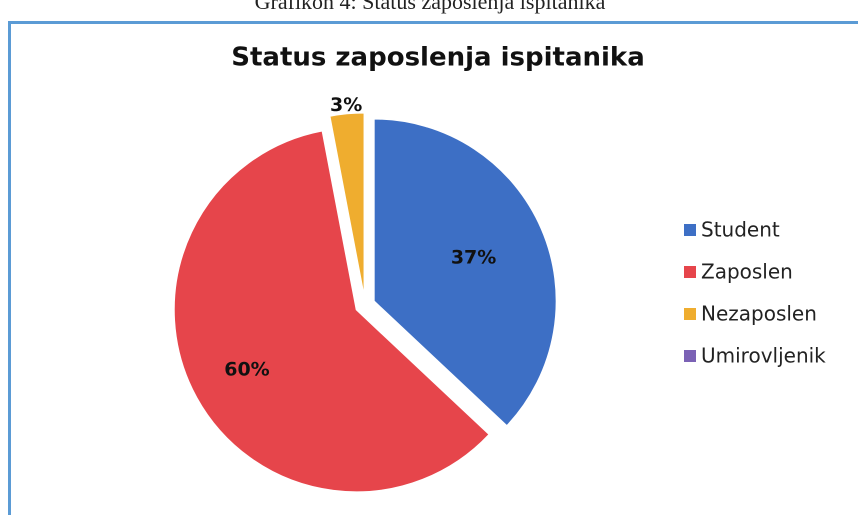 The width and height of the screenshot is (858, 515). Describe the element at coordinates (246, 369) in the screenshot. I see `data-label: 60%` at that location.